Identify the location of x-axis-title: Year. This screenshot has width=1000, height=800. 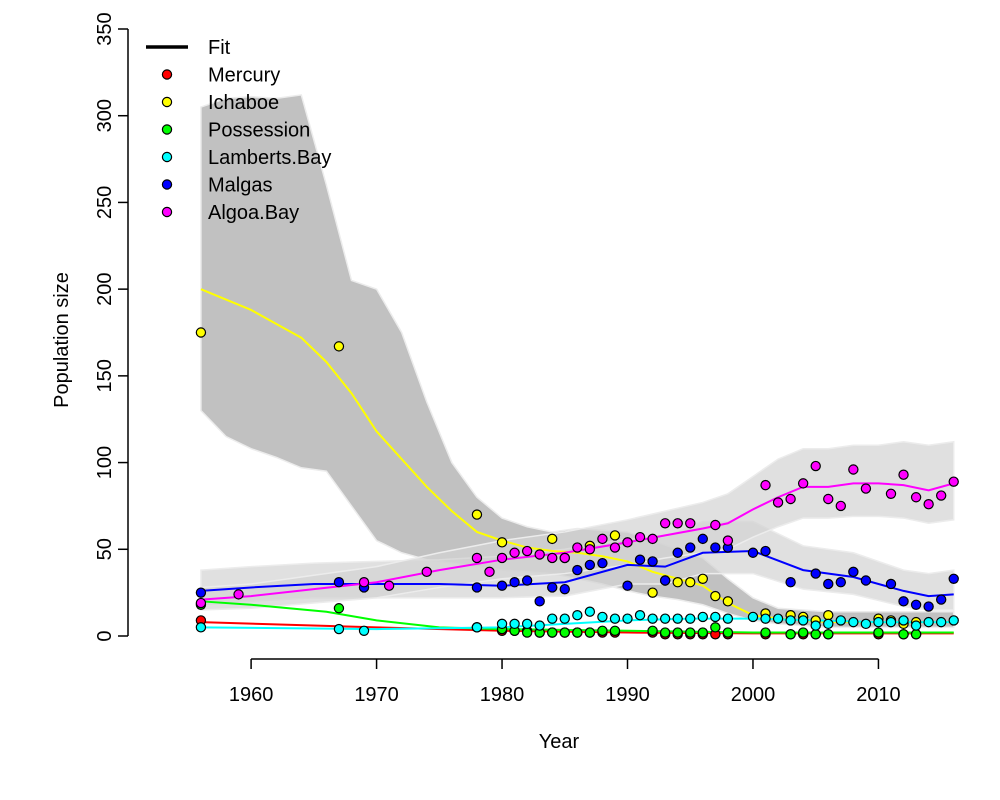
(559, 742).